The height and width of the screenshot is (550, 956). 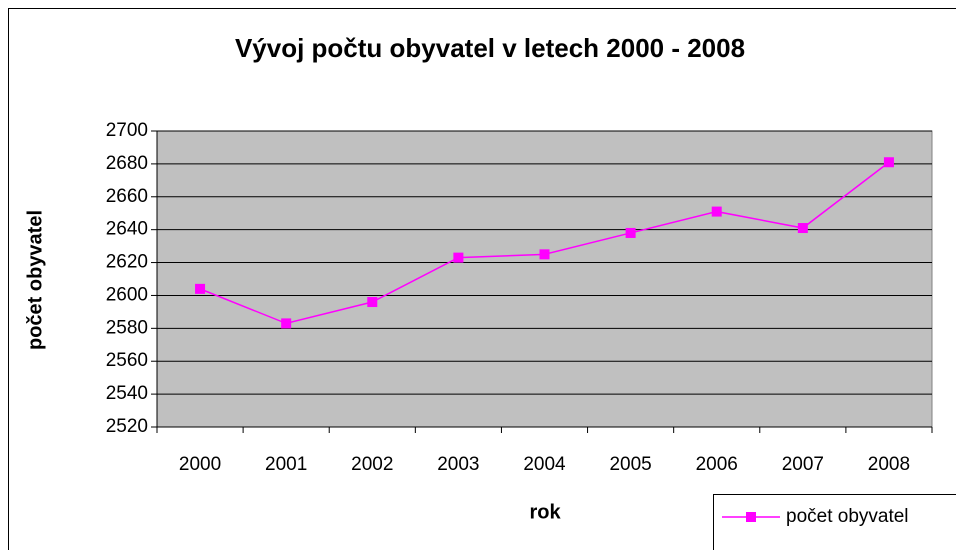 I want to click on x-tick-label: 2004, so click(x=544, y=464).